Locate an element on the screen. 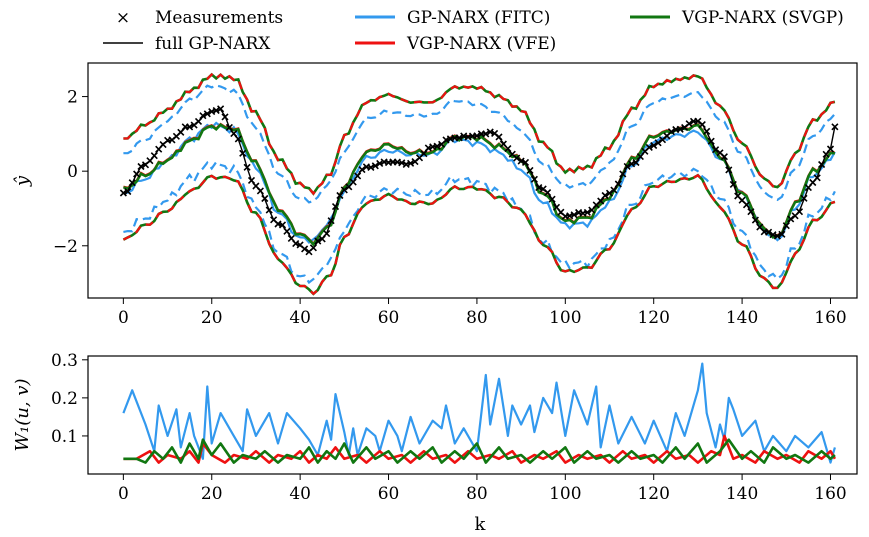  w1-vfe-line is located at coordinates (480, 449).